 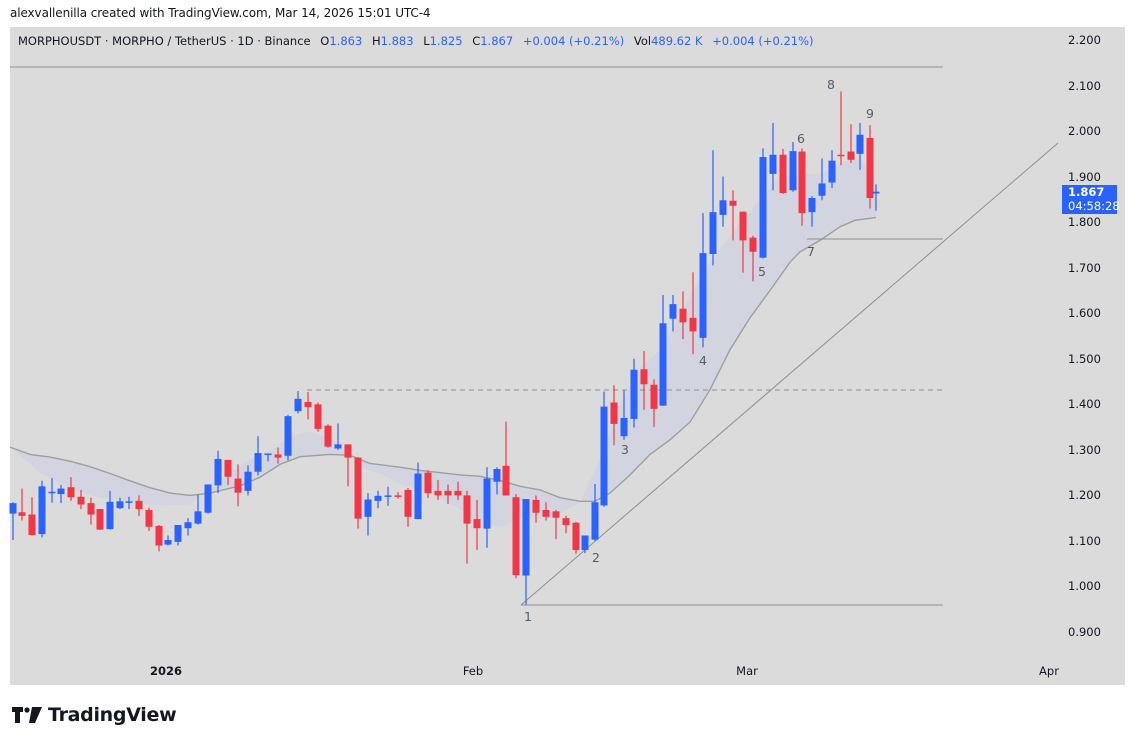 I want to click on wave-label: 6, so click(x=801, y=138).